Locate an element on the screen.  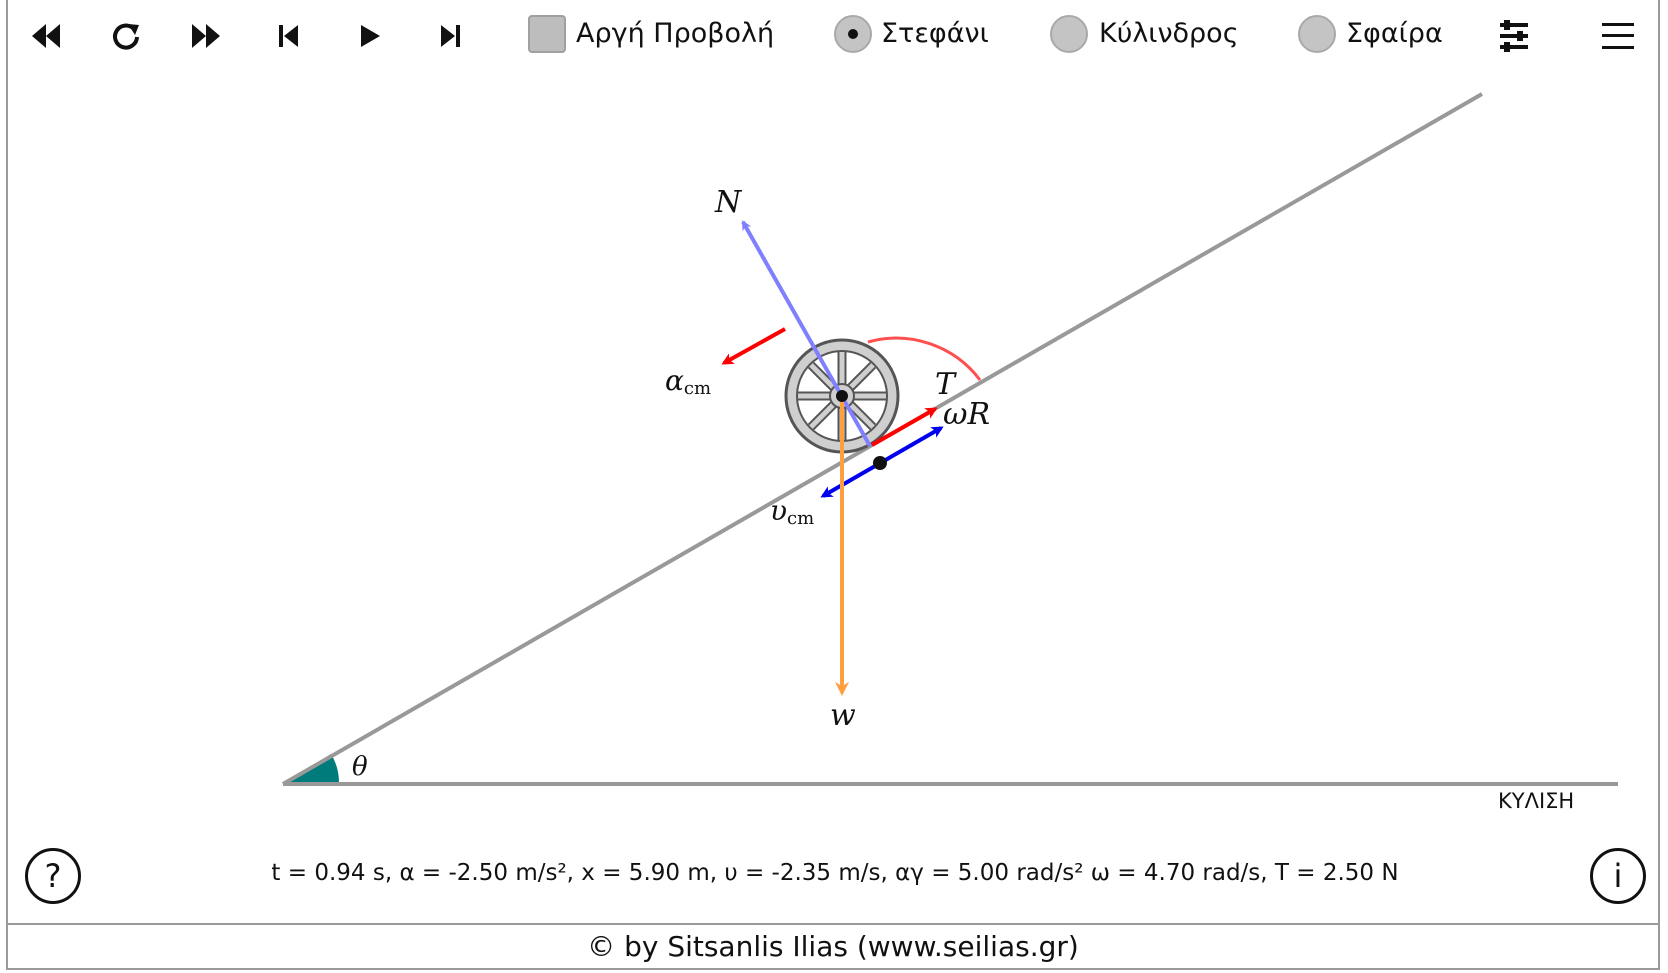
fast-forward-icon is located at coordinates (206, 36).